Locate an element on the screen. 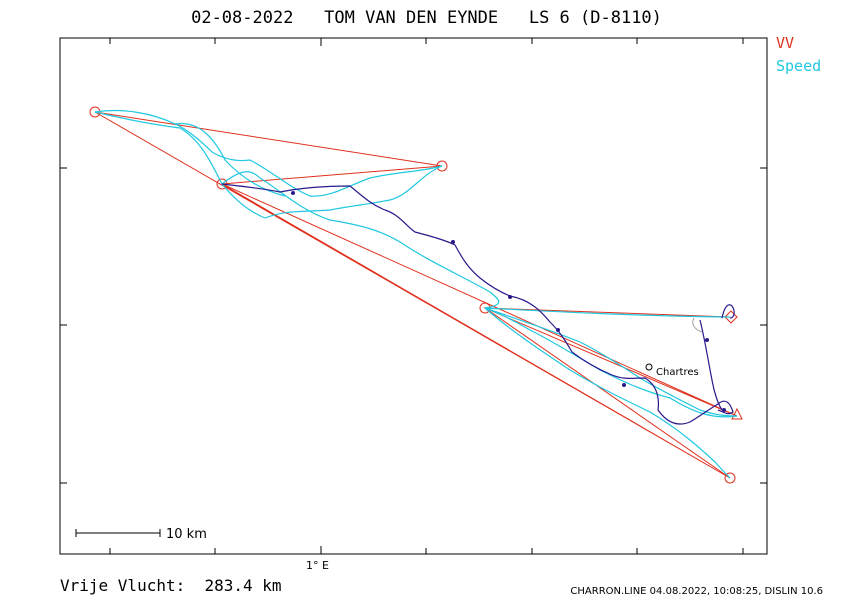  legend-vv: VV is located at coordinates (785, 43).